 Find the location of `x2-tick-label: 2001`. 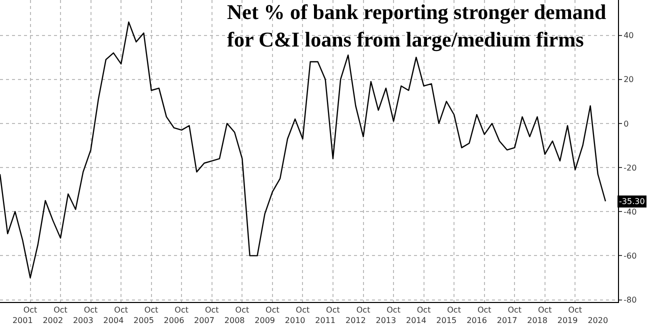

x2-tick-label: 2001 is located at coordinates (22, 320).